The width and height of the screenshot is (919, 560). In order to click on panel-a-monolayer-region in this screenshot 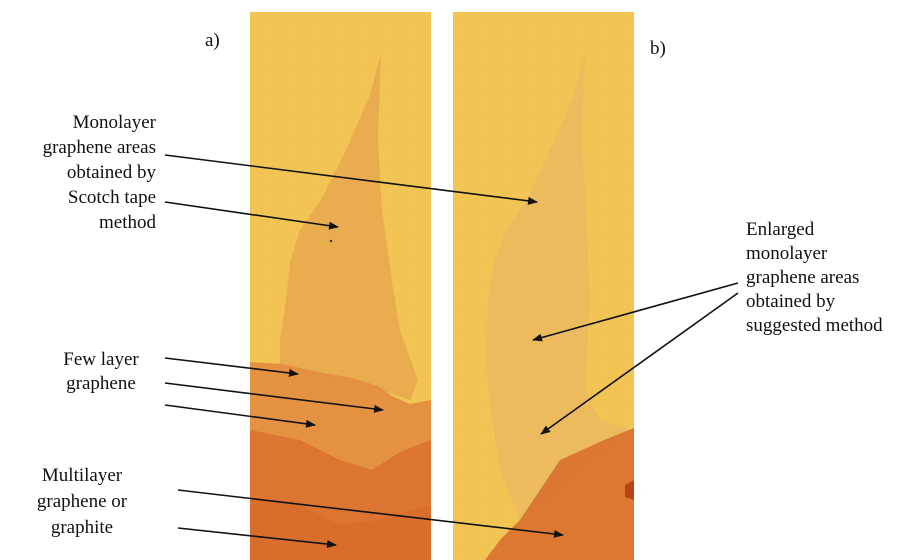, I will do `click(349, 226)`.